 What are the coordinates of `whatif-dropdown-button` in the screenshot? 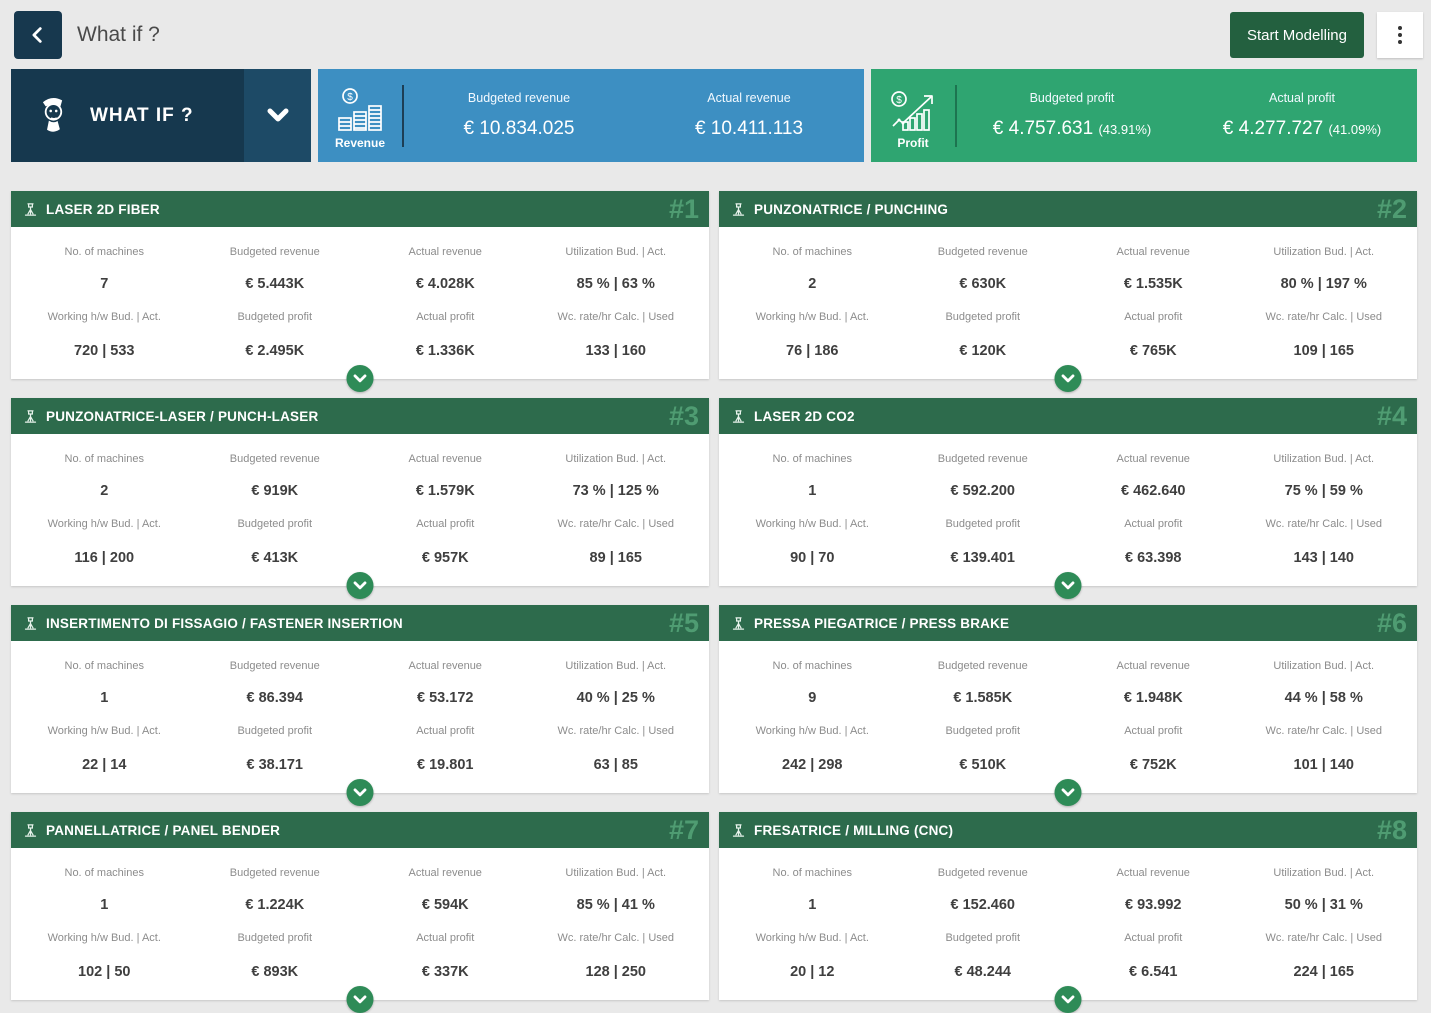 It's located at (277, 115).